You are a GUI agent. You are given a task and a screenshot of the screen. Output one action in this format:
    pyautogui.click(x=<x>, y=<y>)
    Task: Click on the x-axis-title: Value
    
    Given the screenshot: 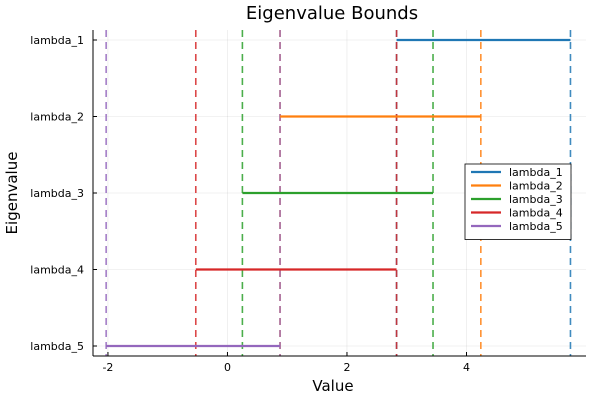 What is the action you would take?
    pyautogui.click(x=332, y=386)
    